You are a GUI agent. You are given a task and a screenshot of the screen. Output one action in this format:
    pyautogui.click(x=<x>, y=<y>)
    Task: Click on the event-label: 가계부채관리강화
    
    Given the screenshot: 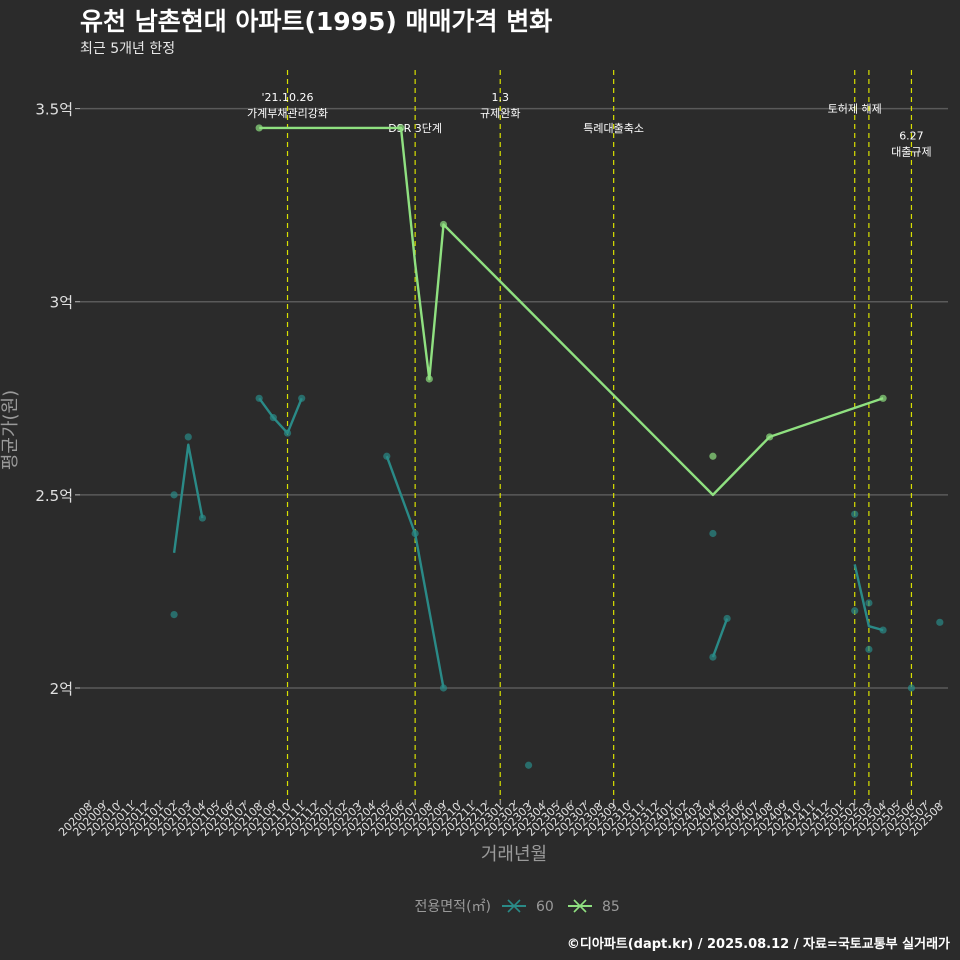 What is the action you would take?
    pyautogui.click(x=287, y=113)
    